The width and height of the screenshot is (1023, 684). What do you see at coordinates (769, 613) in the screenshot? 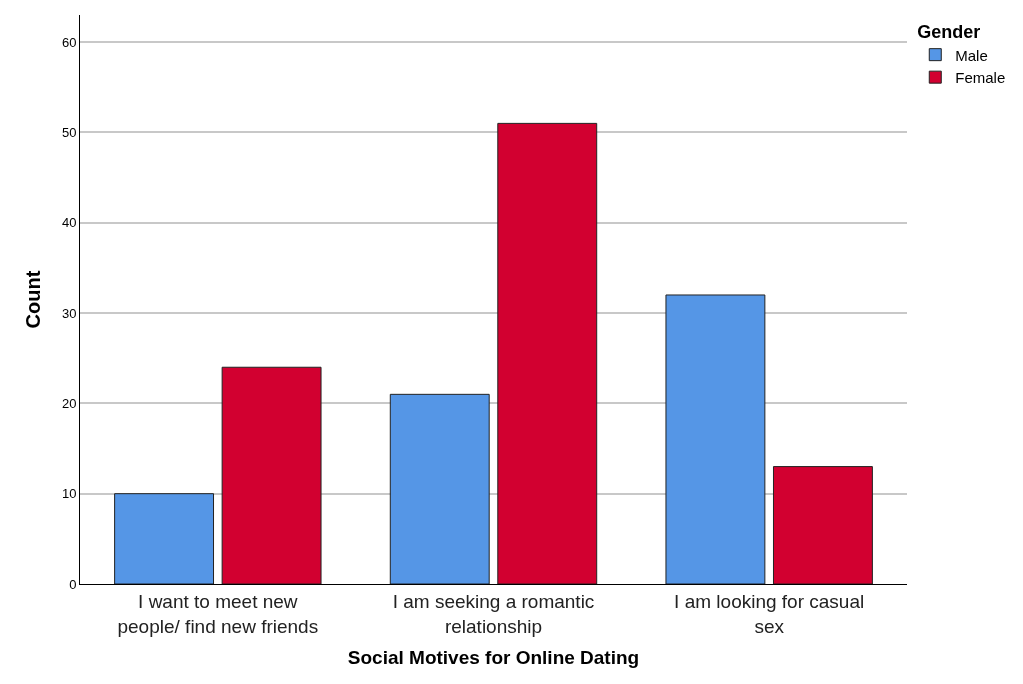
I see `x-tick-label: I am looking for casual sex` at bounding box center [769, 613].